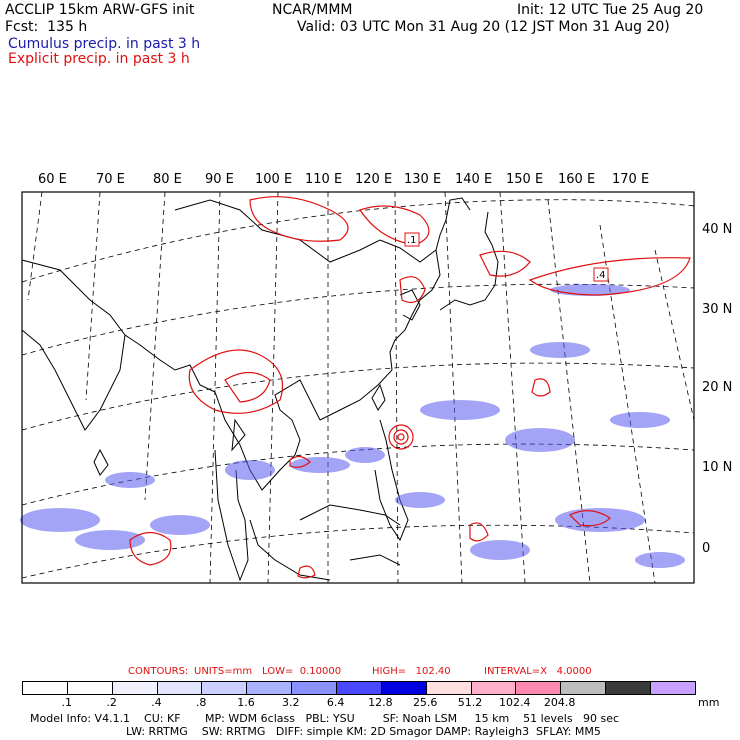 Image resolution: width=740 pixels, height=740 pixels. I want to click on model-title: ACCLIP 15km ARW-GFS init, so click(100, 10).